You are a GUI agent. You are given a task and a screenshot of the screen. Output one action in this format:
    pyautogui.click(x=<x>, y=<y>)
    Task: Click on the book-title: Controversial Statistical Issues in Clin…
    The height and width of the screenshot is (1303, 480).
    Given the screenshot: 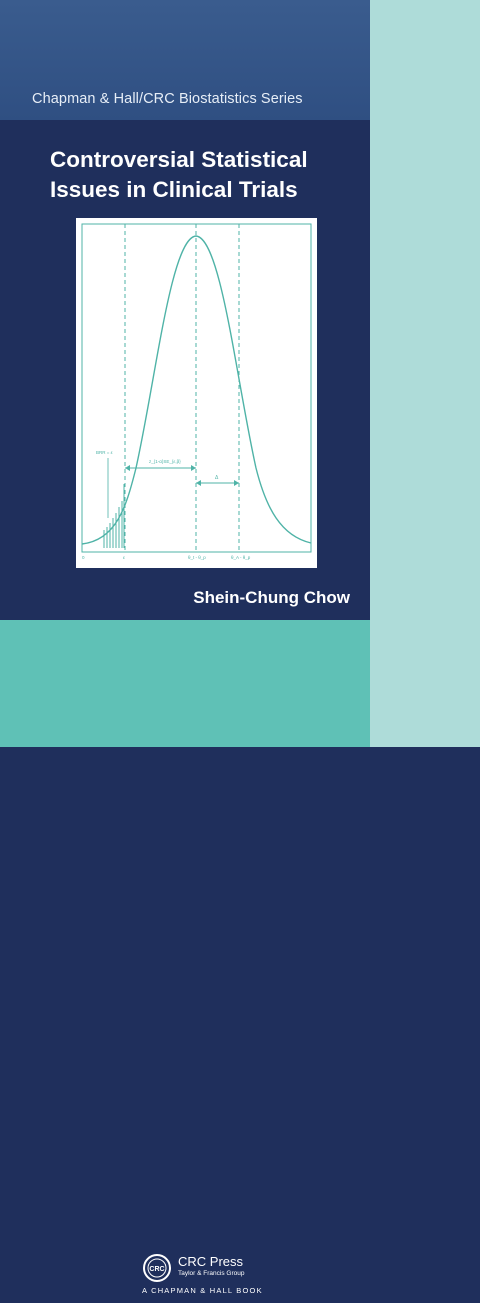 What is the action you would take?
    pyautogui.click(x=205, y=175)
    